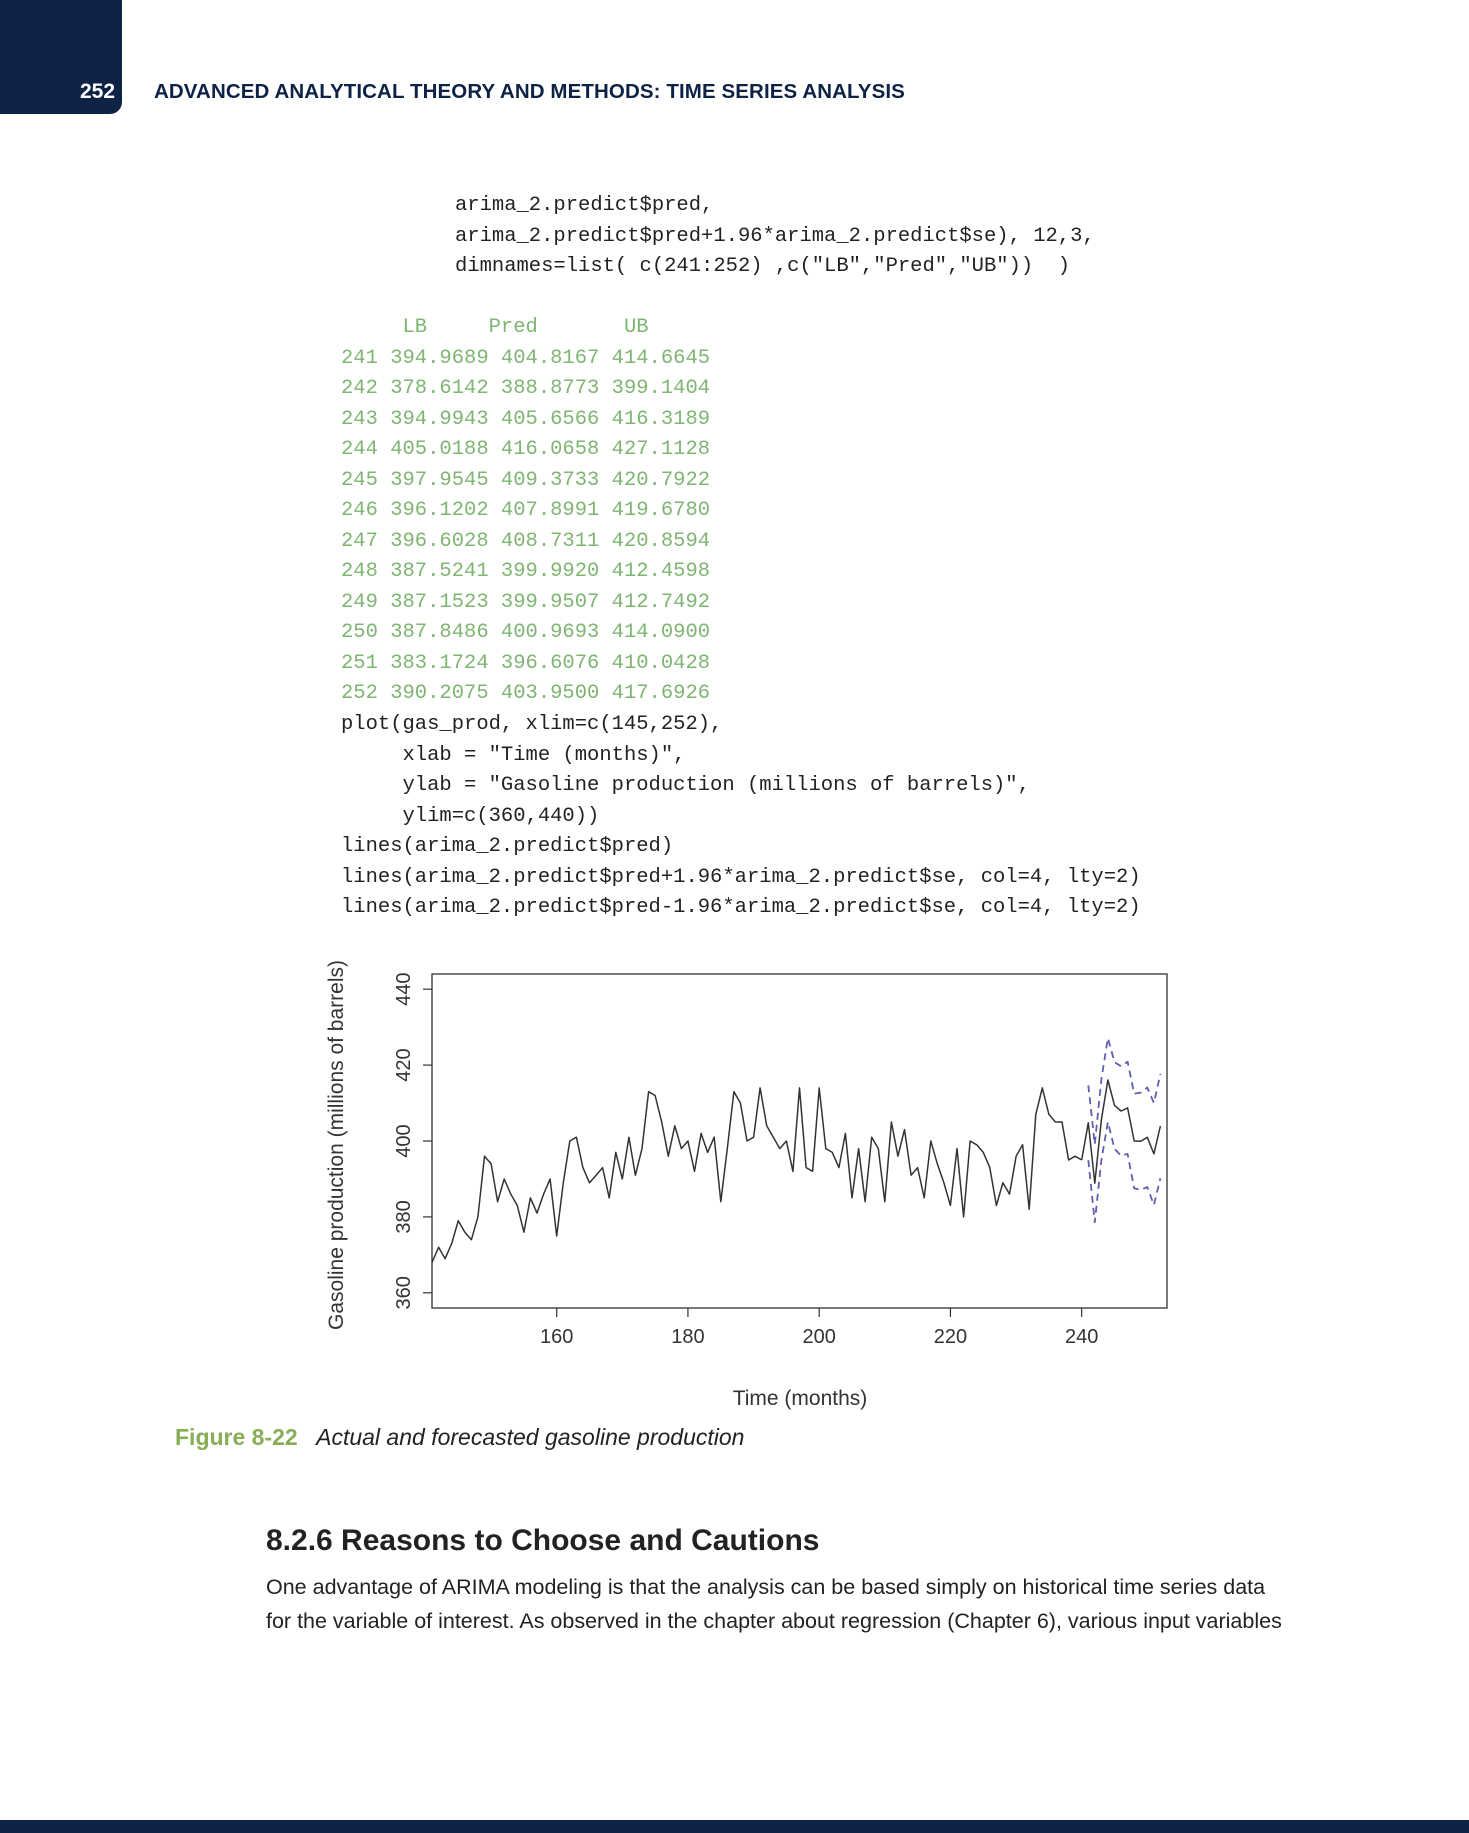 The image size is (1469, 1833). Describe the element at coordinates (495, 327) in the screenshot. I see `output-table-header: LB Pred UB` at that location.